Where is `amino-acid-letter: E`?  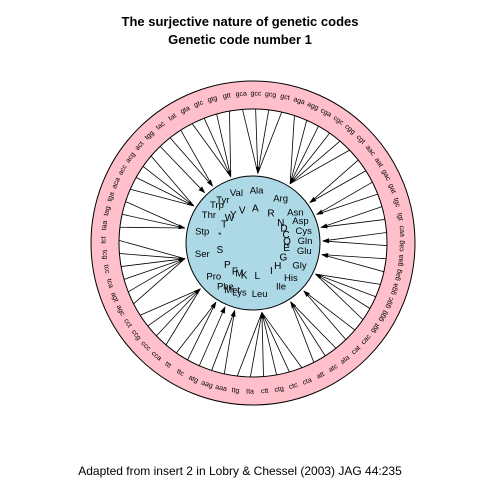
amino-acid-letter: E is located at coordinates (286, 248).